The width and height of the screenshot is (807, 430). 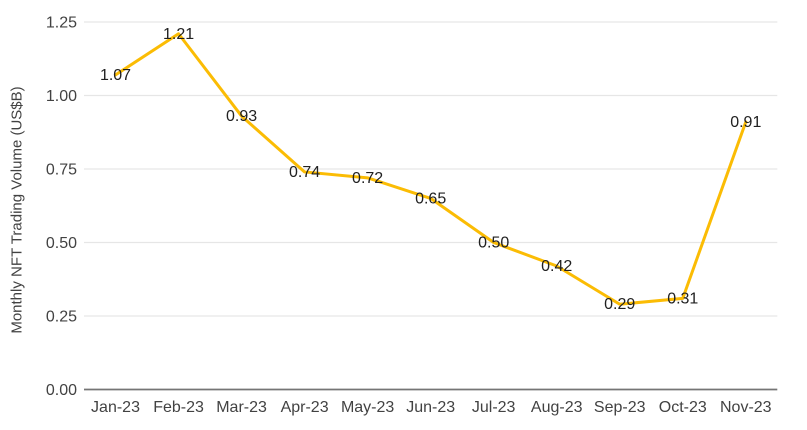 What do you see at coordinates (304, 172) in the screenshot?
I see `data-label: 0.74` at bounding box center [304, 172].